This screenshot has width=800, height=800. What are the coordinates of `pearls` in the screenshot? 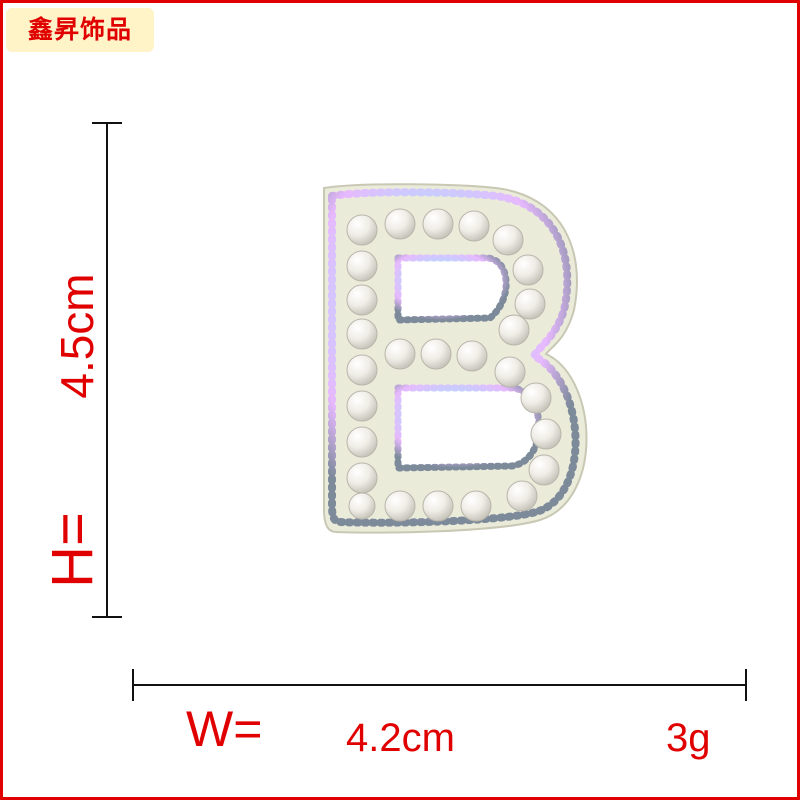 It's located at (454, 365).